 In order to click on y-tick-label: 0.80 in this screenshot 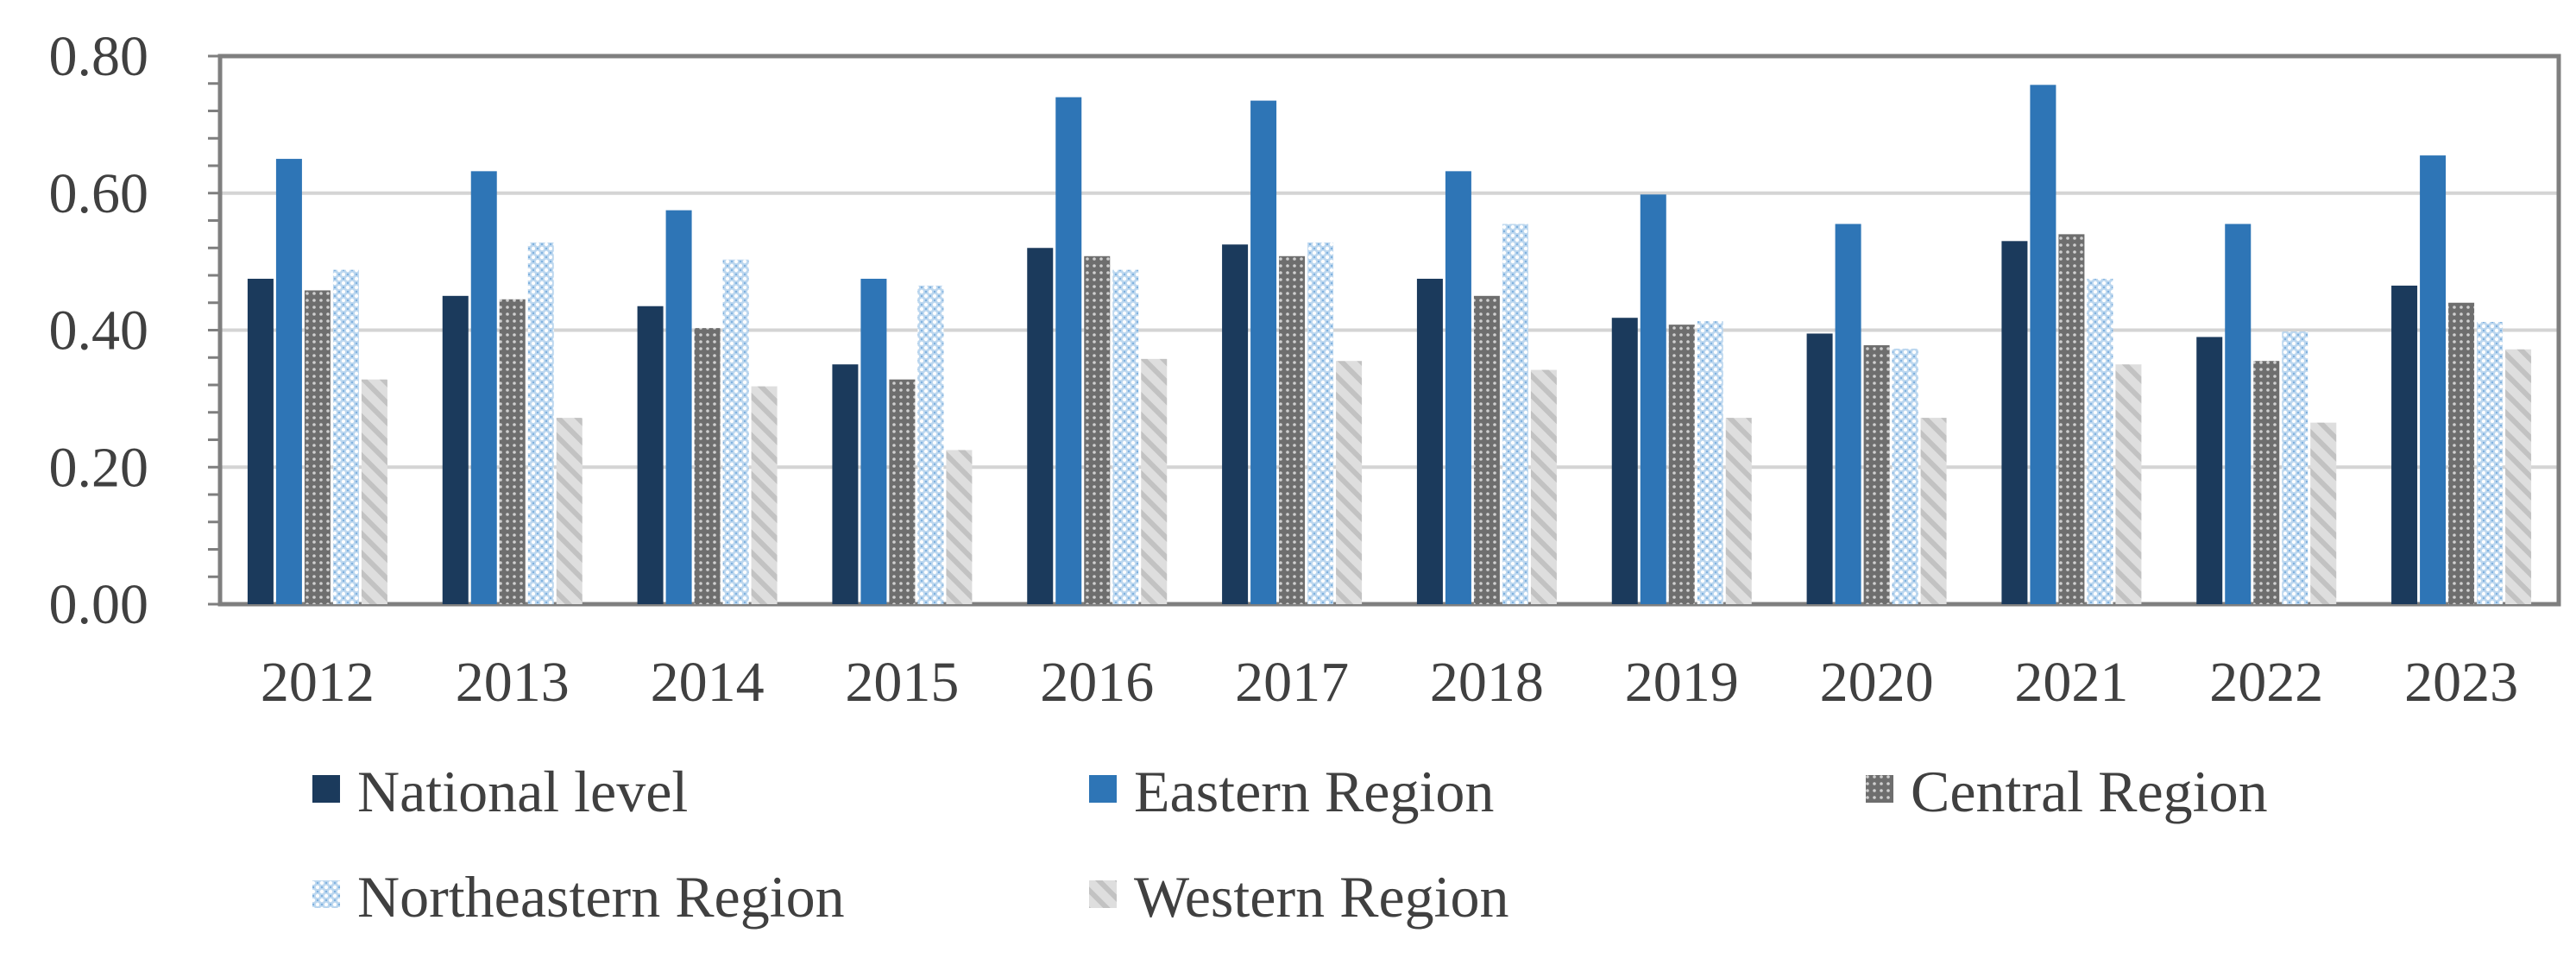, I will do `click(99, 57)`.